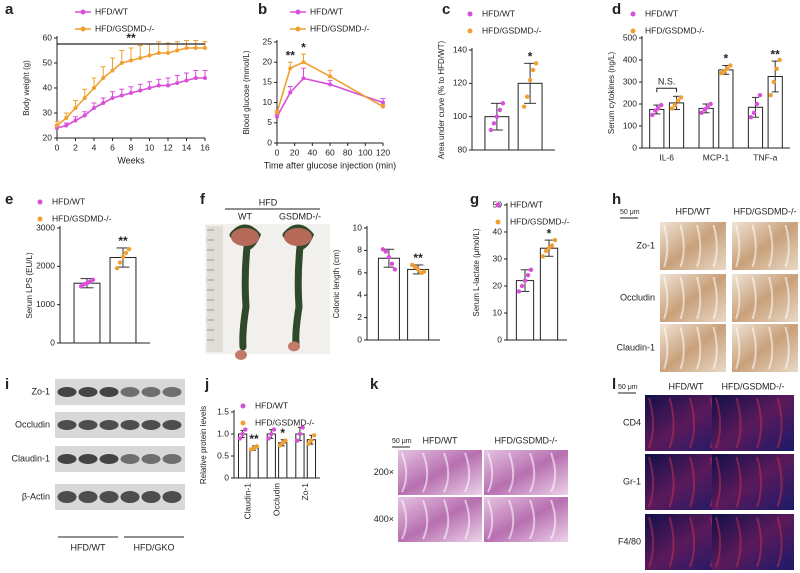 This screenshot has height=573, width=800. Describe the element at coordinates (294, 346) in the screenshot. I see `rectum` at that location.